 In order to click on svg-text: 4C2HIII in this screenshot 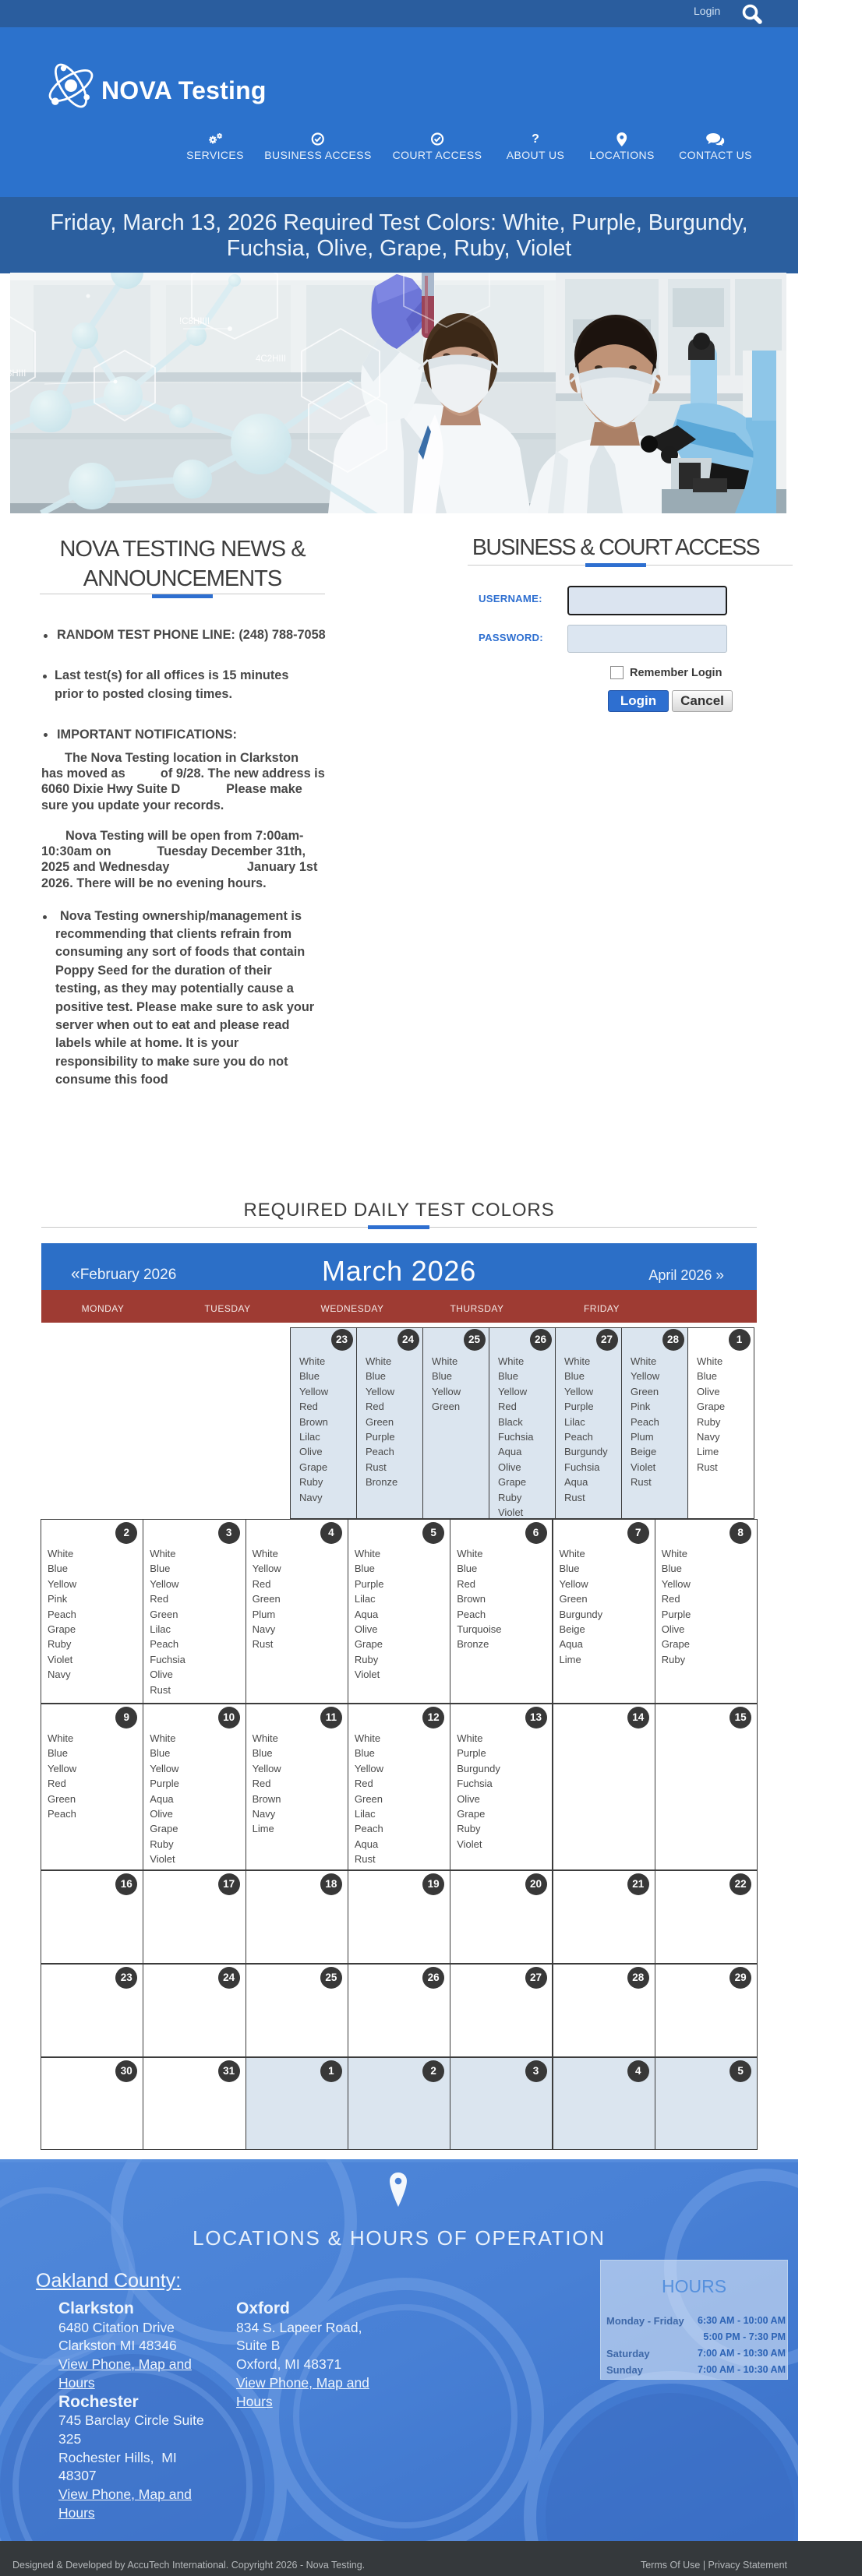, I will do `click(271, 359)`.